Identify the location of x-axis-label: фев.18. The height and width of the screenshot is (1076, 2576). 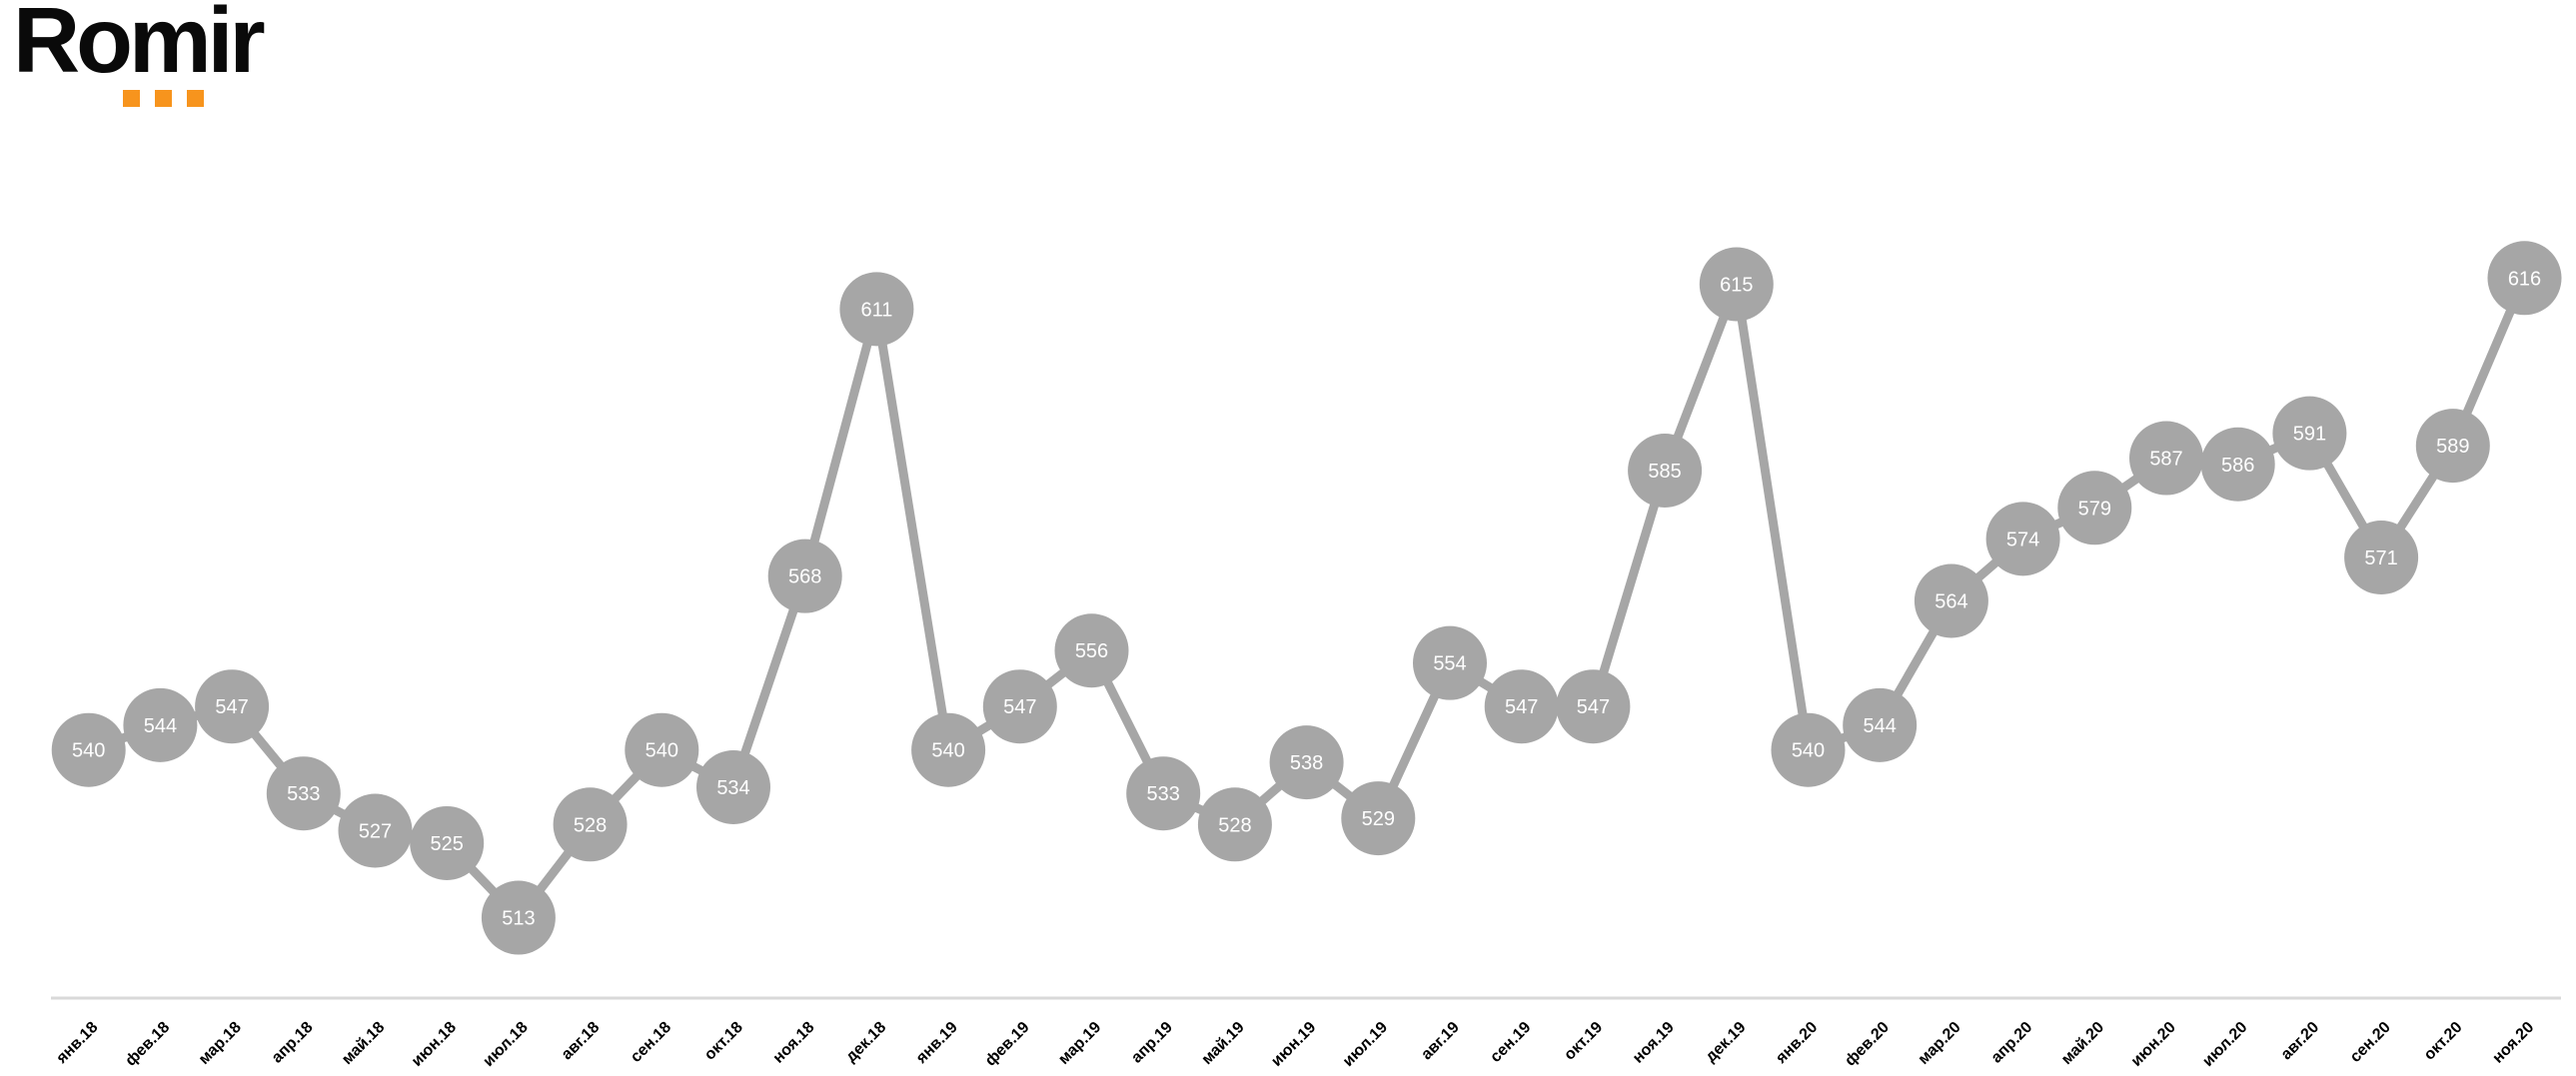
(147, 1044).